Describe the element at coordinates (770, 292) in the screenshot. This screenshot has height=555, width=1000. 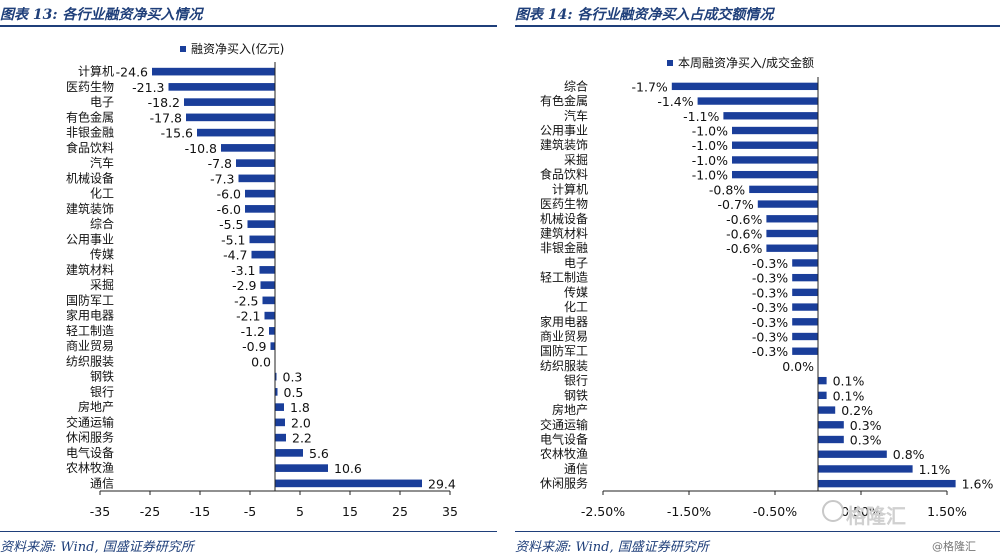
I see `right-value-label-14: -0.3%` at that location.